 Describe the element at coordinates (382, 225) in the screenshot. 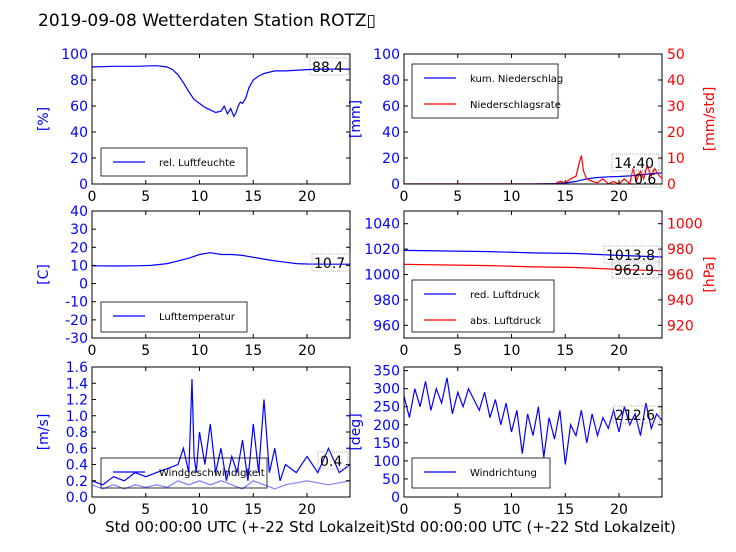

I see `y-tick-label: 1040` at that location.